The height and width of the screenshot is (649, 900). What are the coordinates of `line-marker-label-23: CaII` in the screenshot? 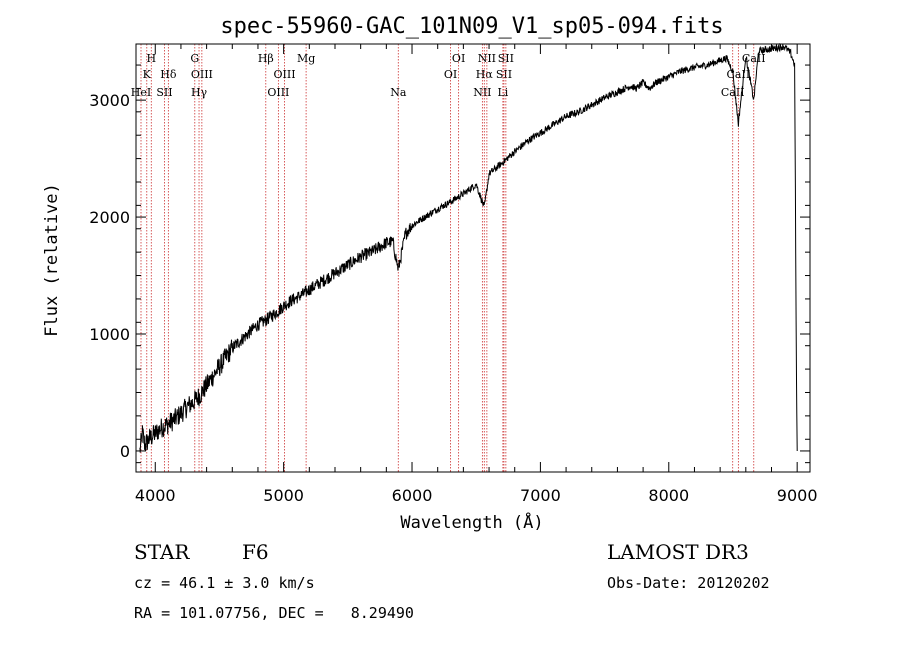 It's located at (754, 58).